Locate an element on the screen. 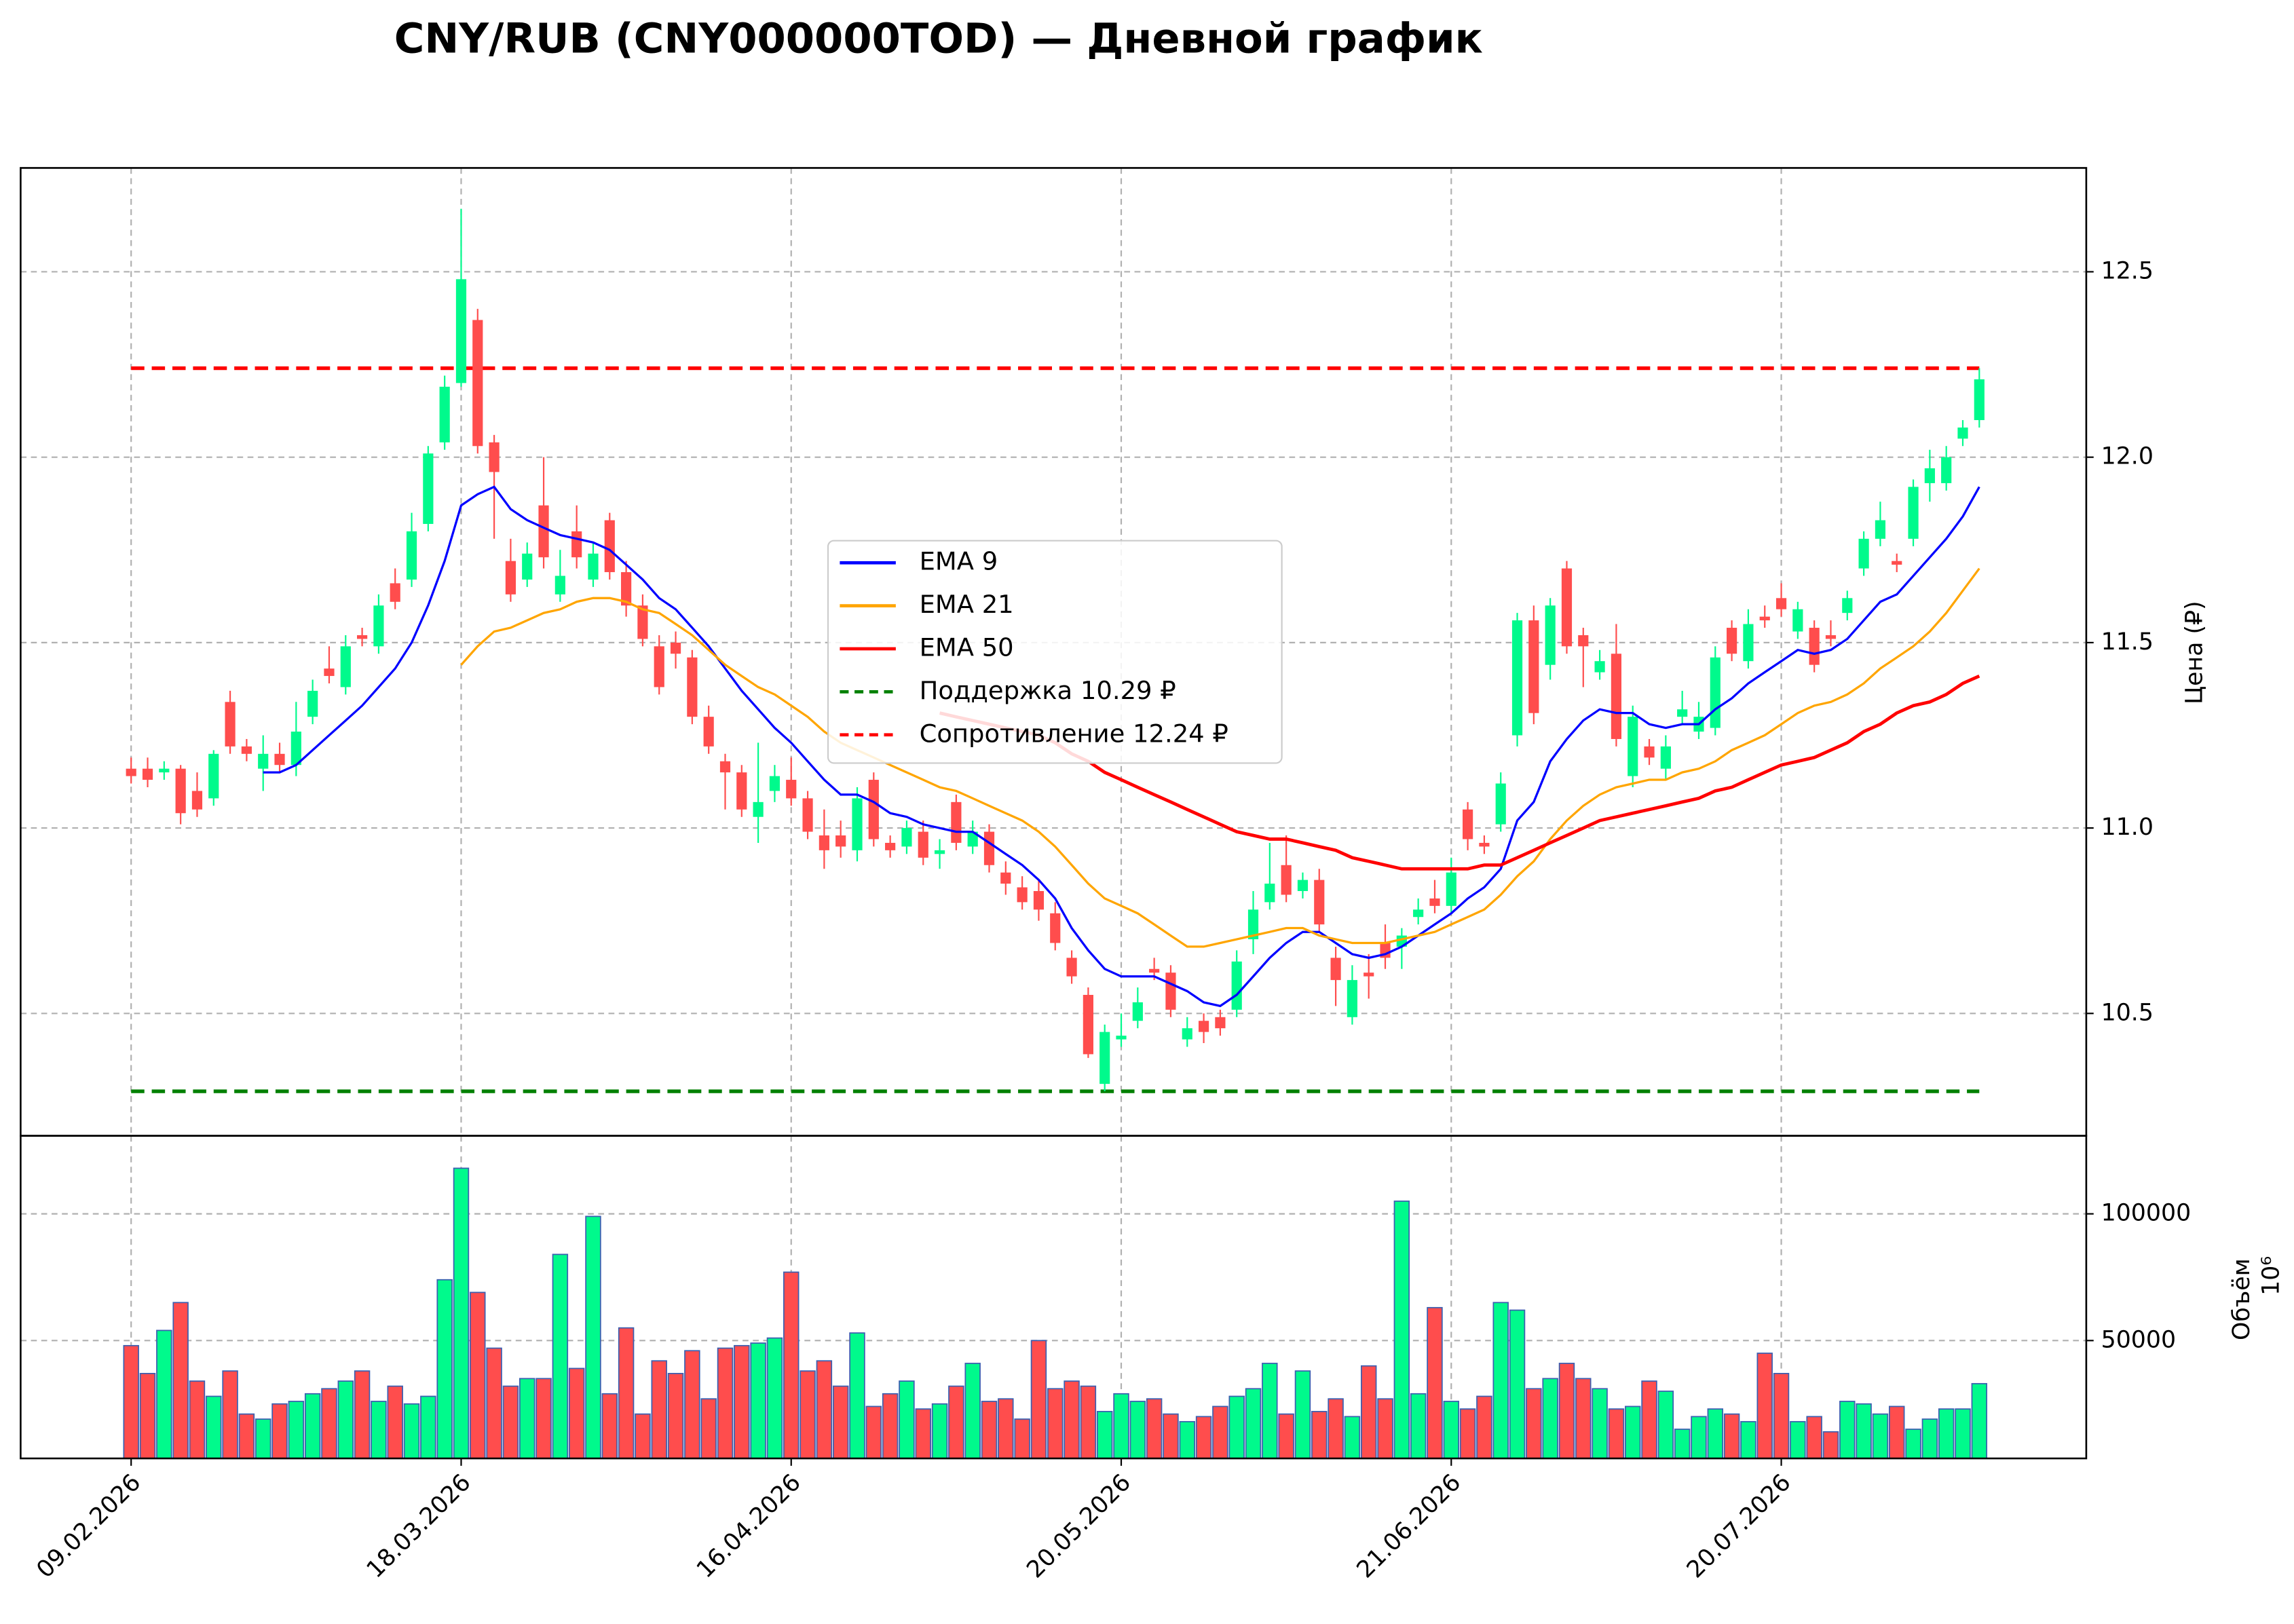 The width and height of the screenshot is (2294, 1624). y-tick-label: 10.5 is located at coordinates (2127, 1012).